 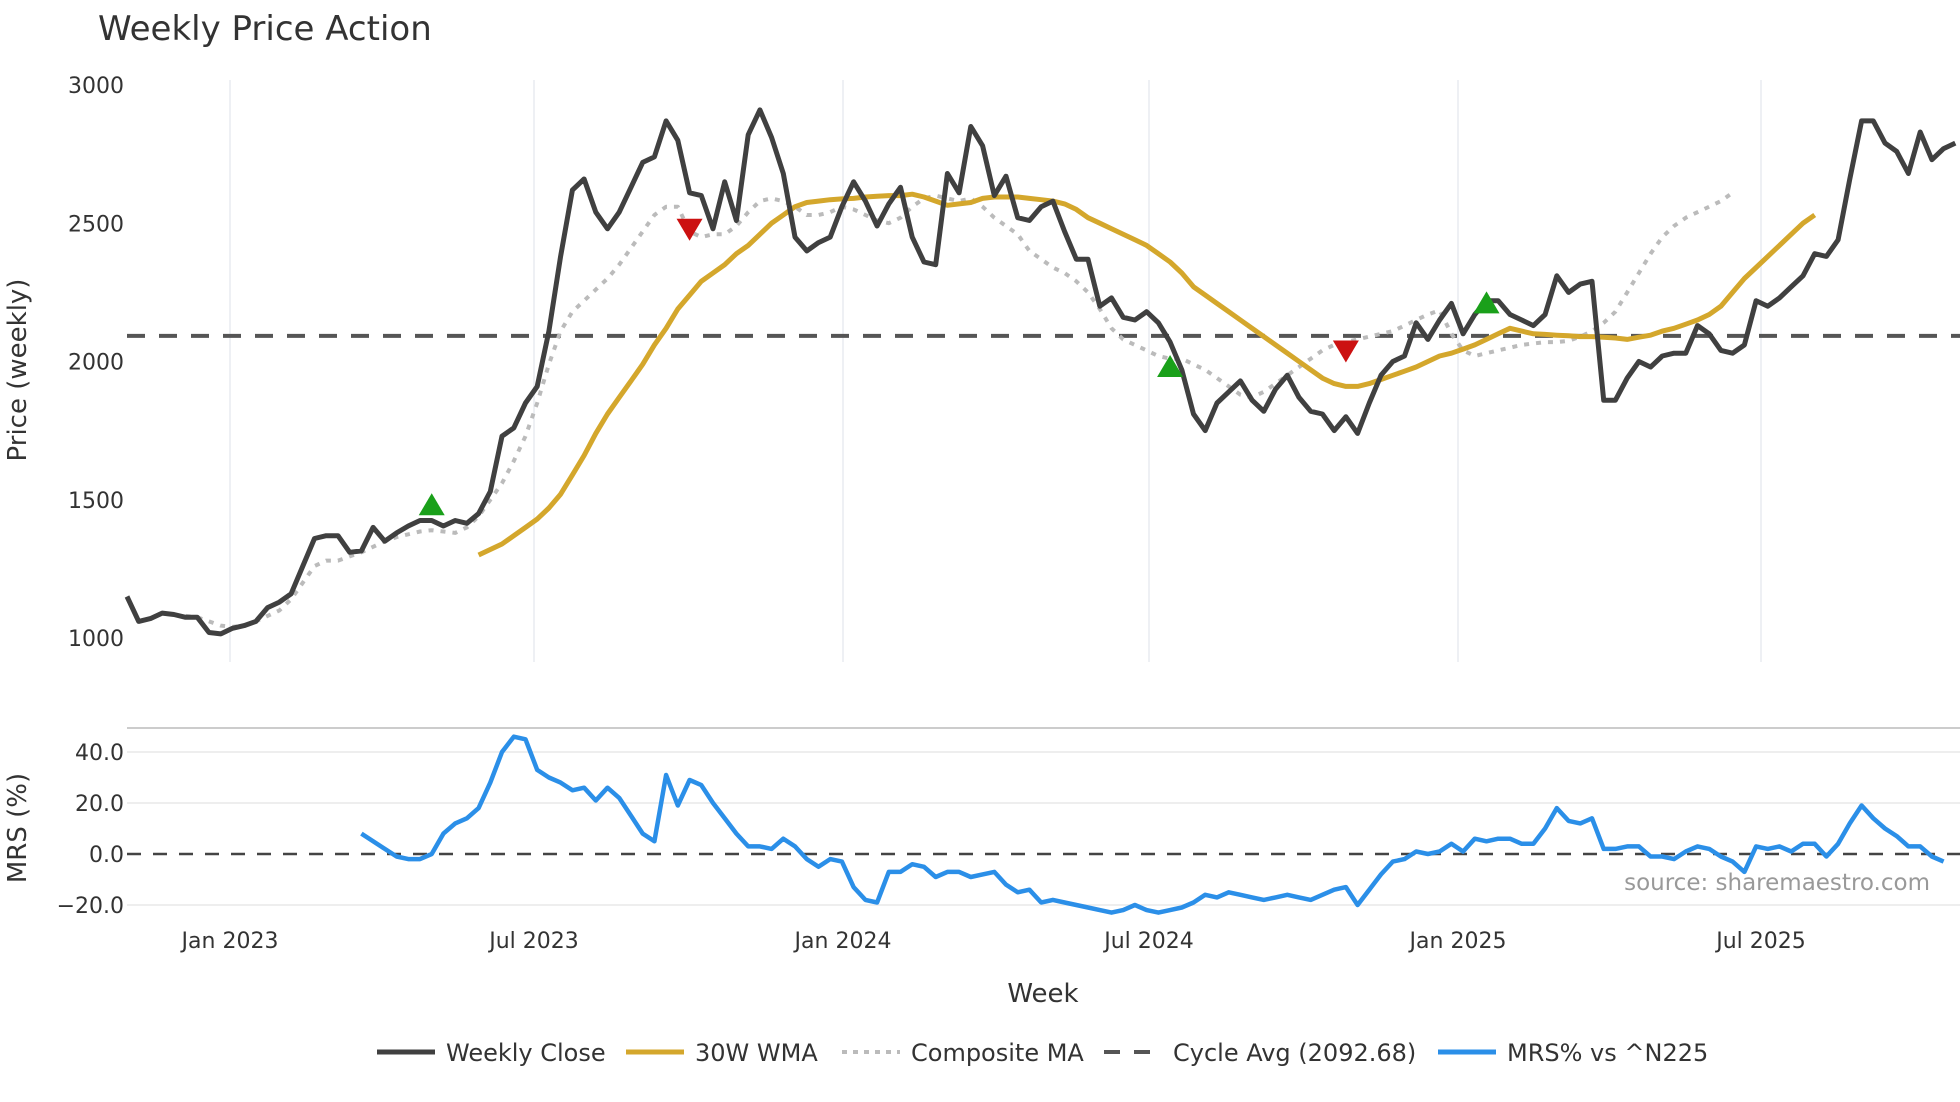 I want to click on y-tick-label: 20.0, so click(x=99, y=804).